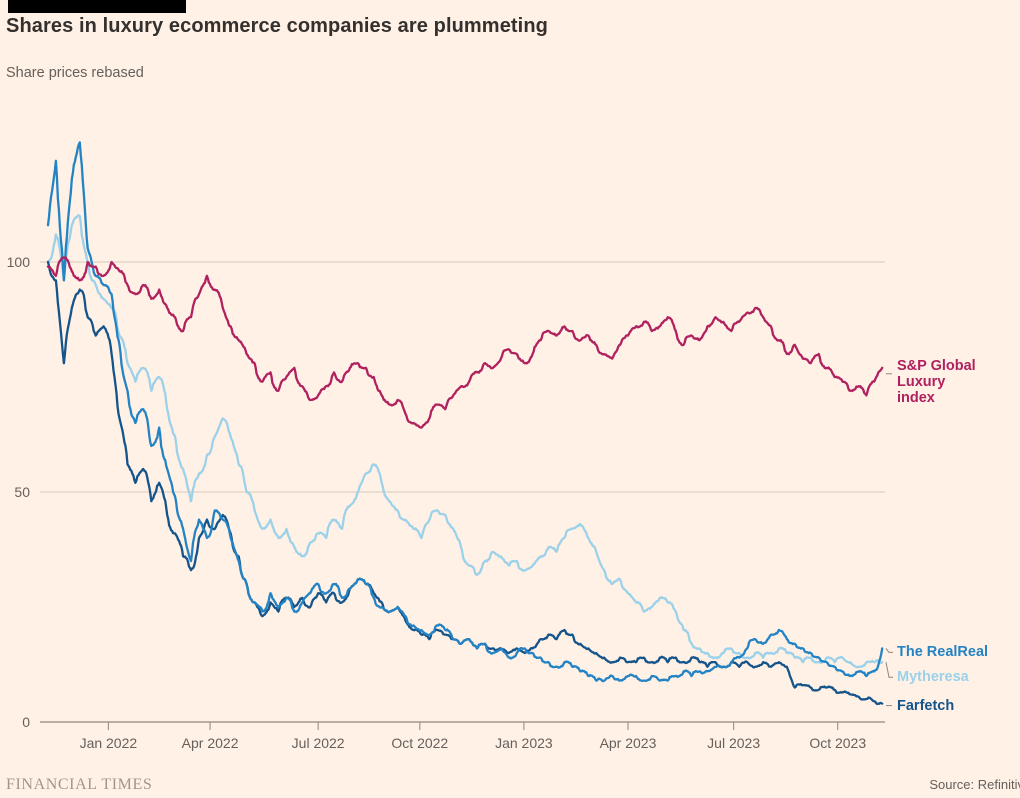  What do you see at coordinates (97, 6) in the screenshot?
I see `brand-bar` at bounding box center [97, 6].